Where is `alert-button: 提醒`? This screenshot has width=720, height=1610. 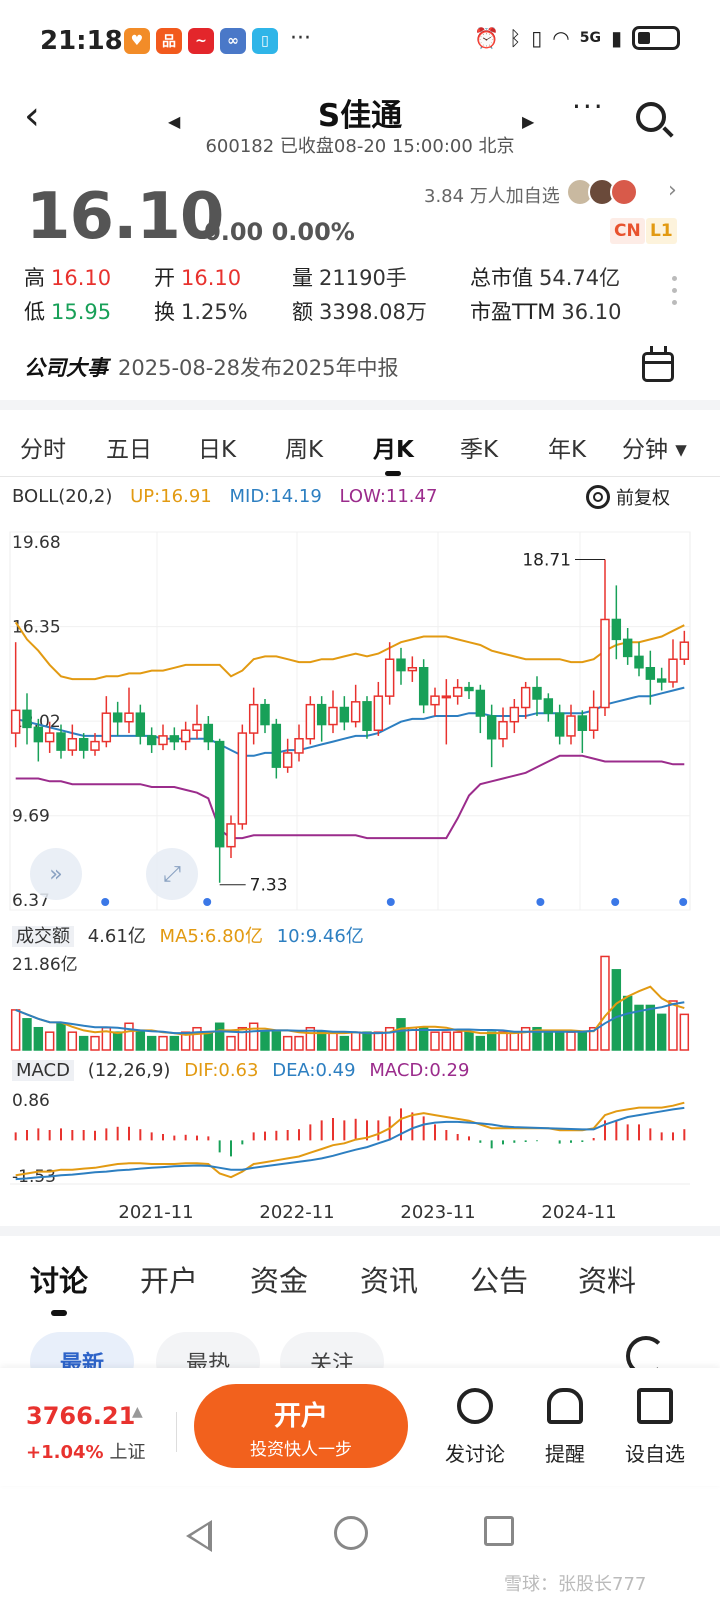
alert-button: 提醒 is located at coordinates (565, 1427).